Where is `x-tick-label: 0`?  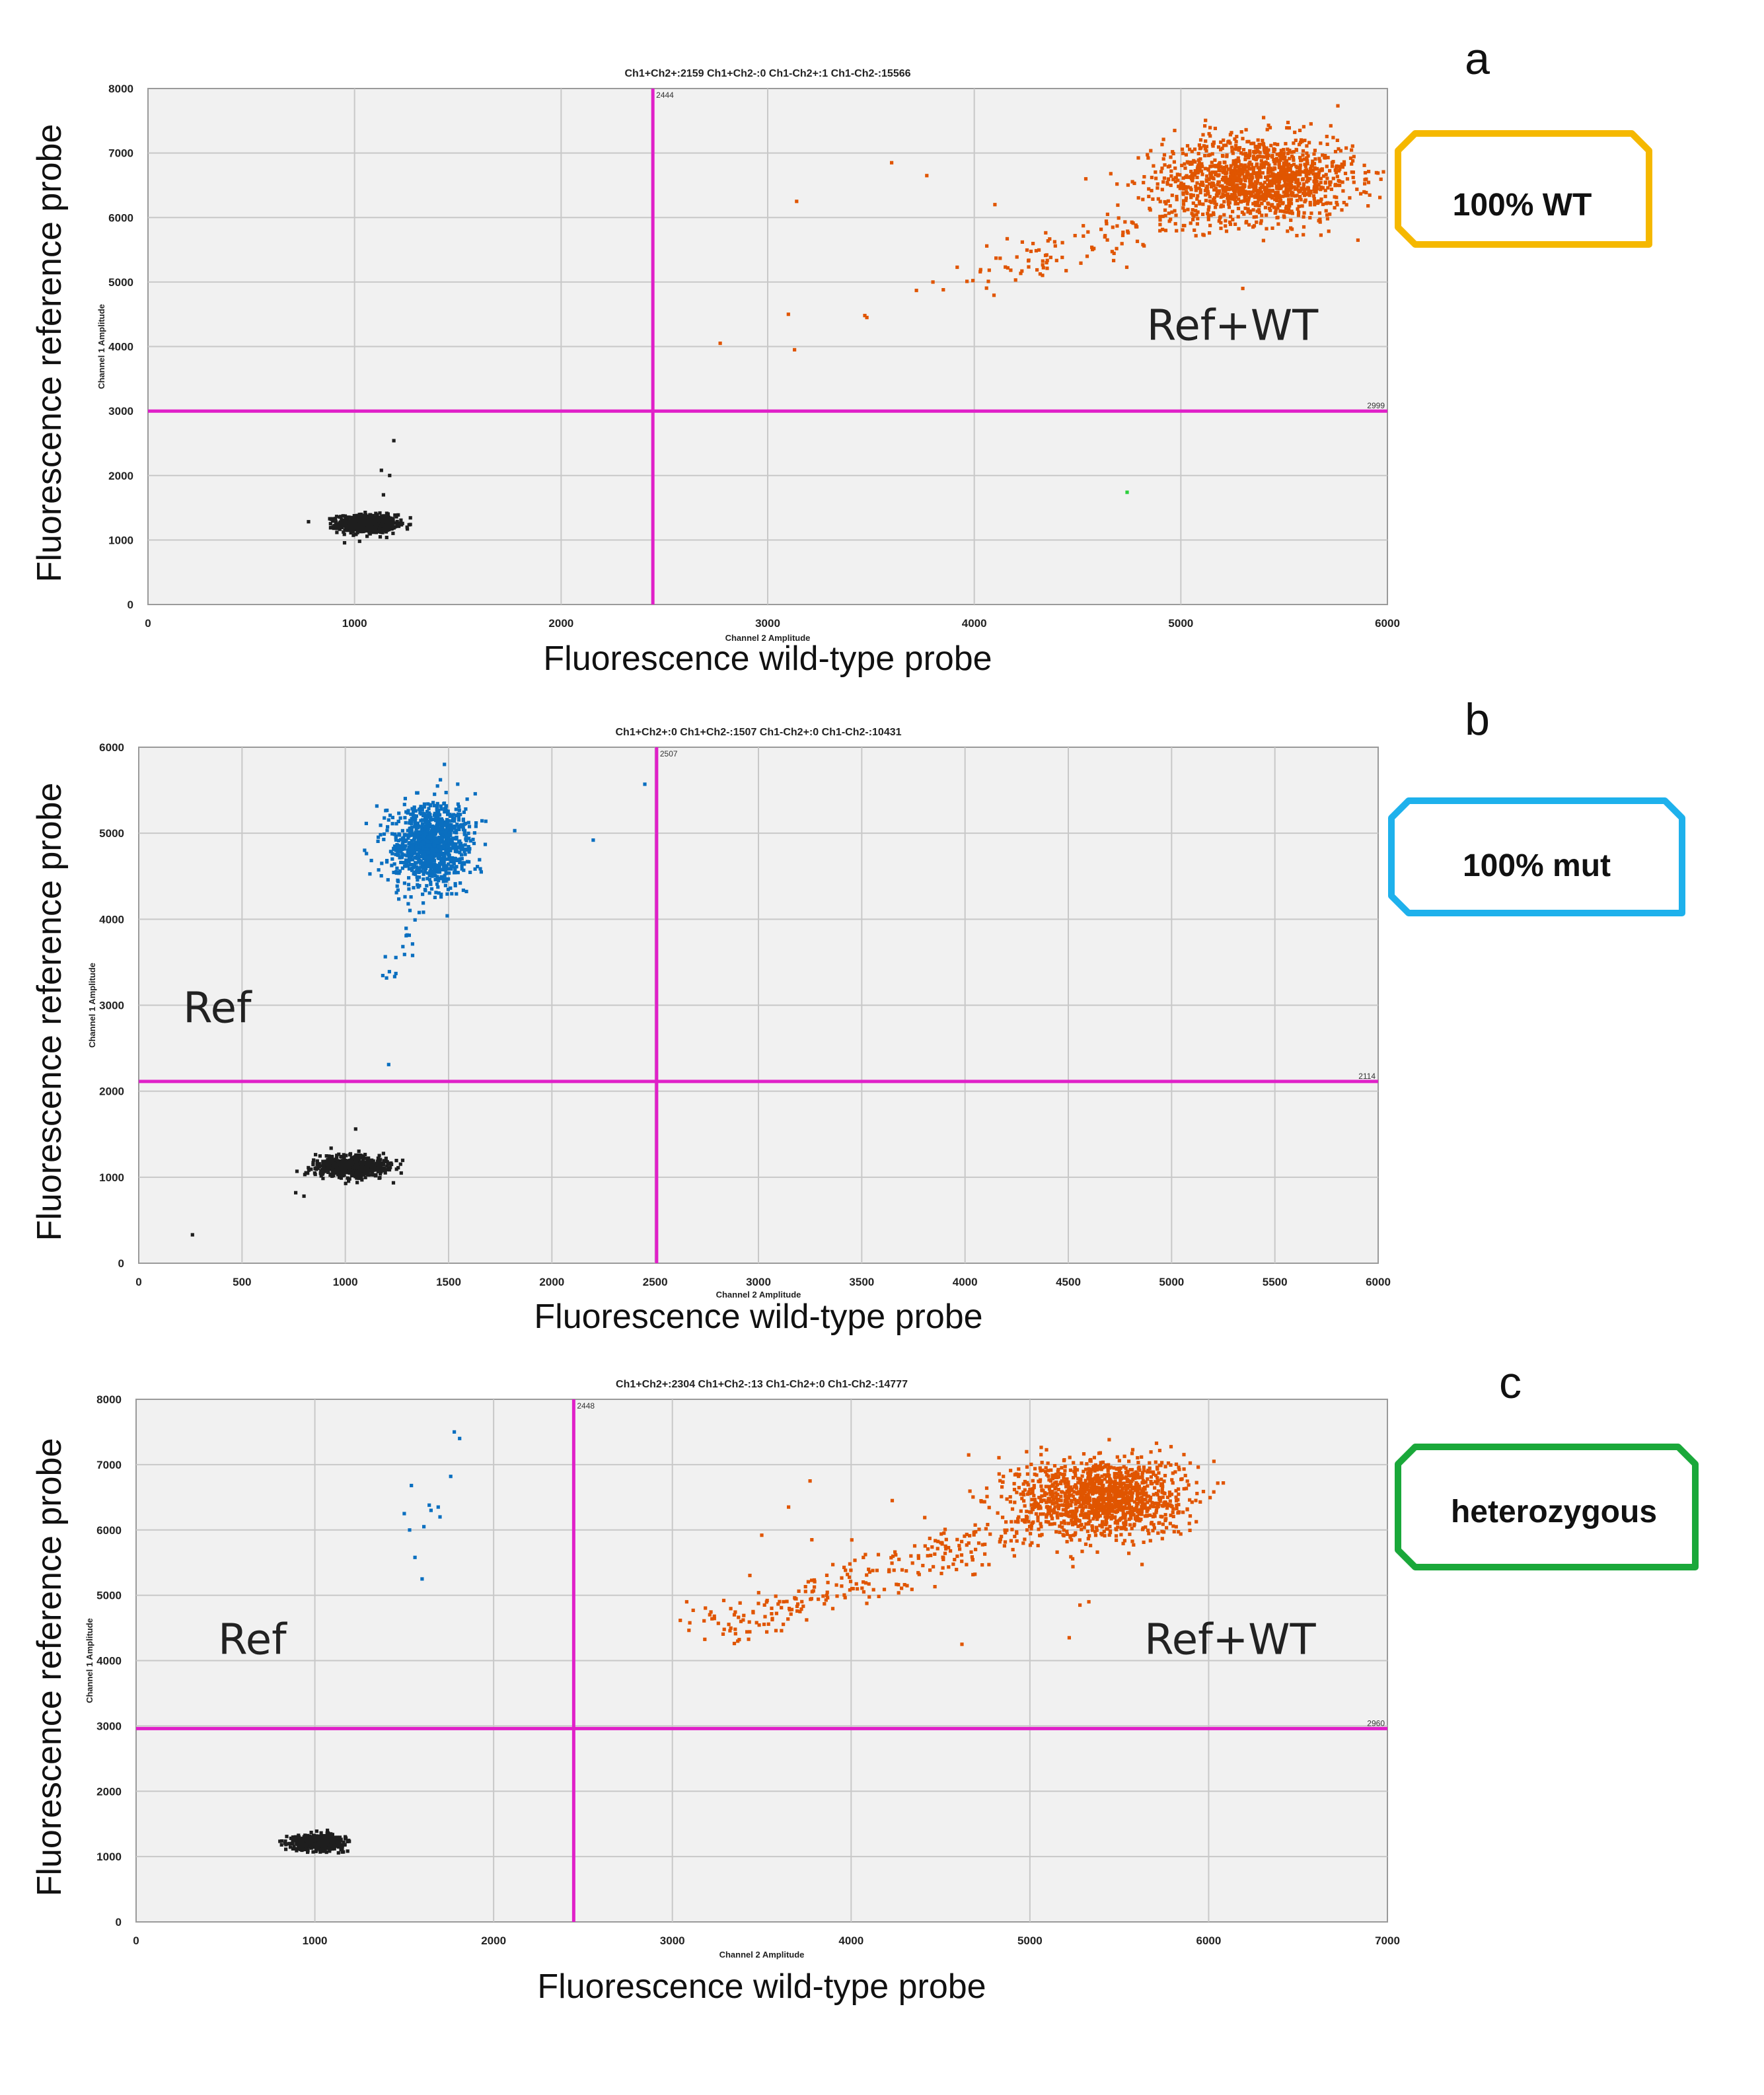 x-tick-label: 0 is located at coordinates (136, 1940).